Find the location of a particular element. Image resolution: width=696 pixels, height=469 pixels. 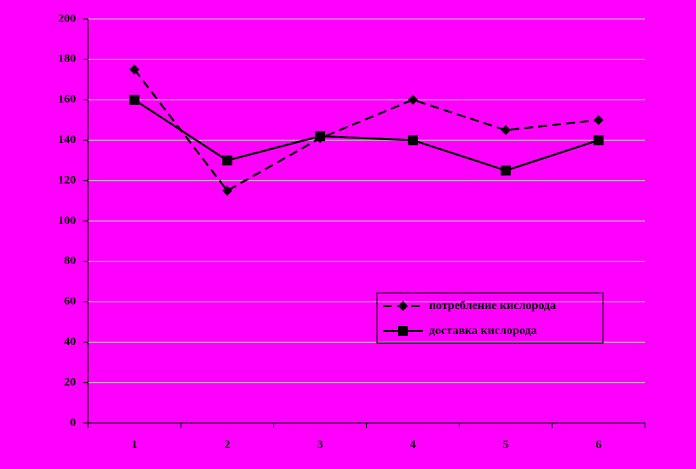

y-tick-label: 20 is located at coordinates (70, 381).